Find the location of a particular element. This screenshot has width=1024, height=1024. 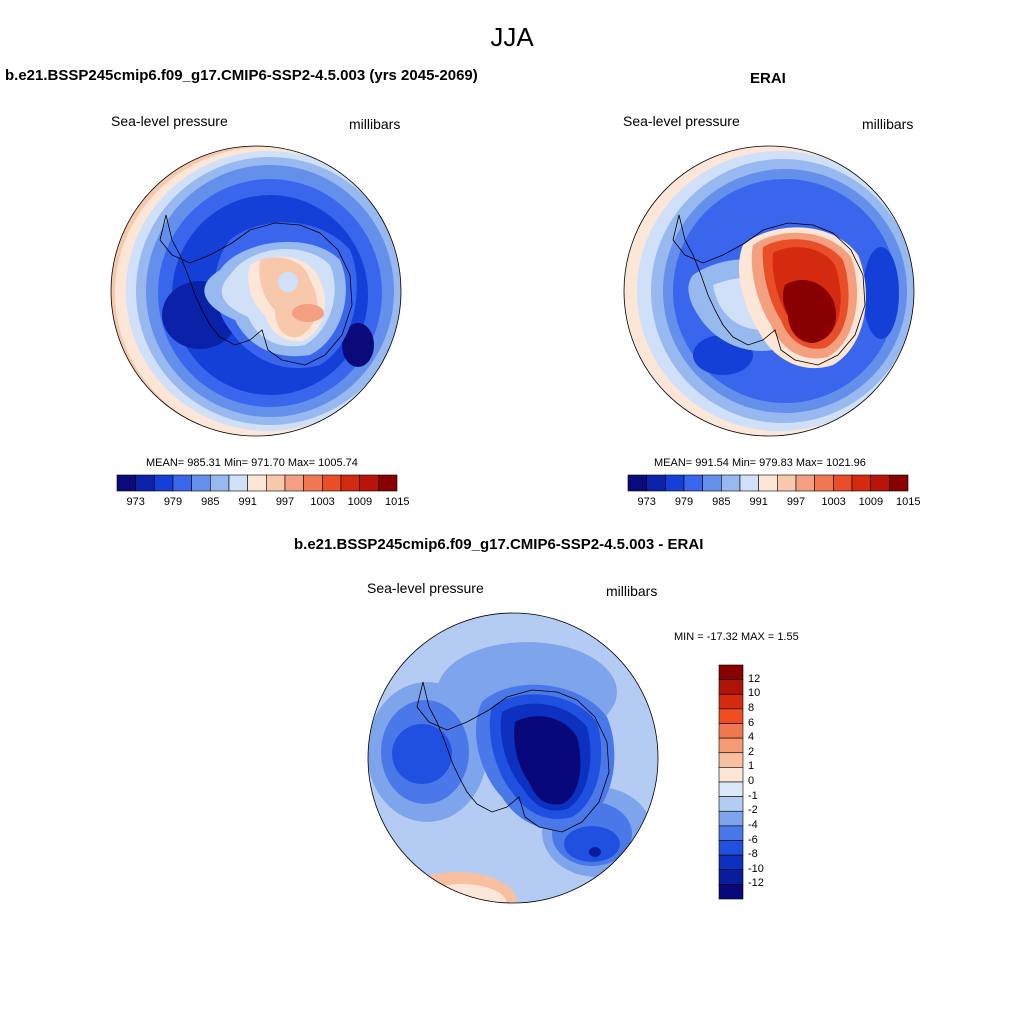

obs-colorbar-tick-label: 1009 is located at coordinates (871, 502).